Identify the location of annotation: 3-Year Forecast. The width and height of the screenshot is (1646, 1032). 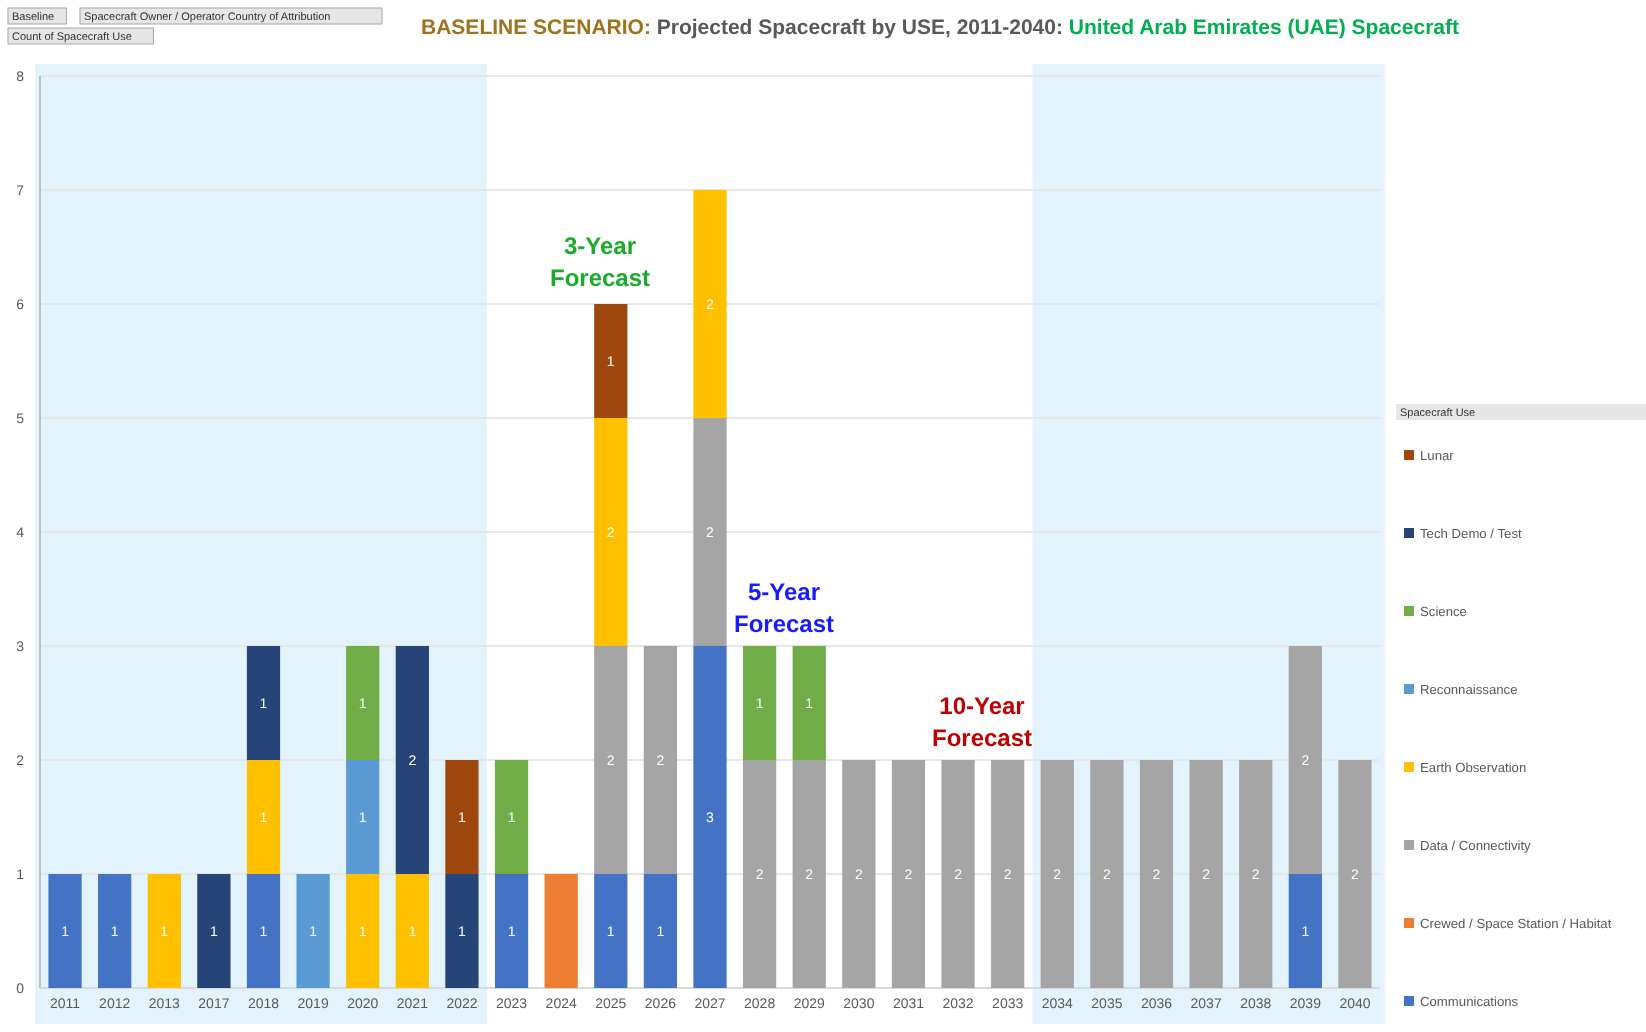
(600, 262).